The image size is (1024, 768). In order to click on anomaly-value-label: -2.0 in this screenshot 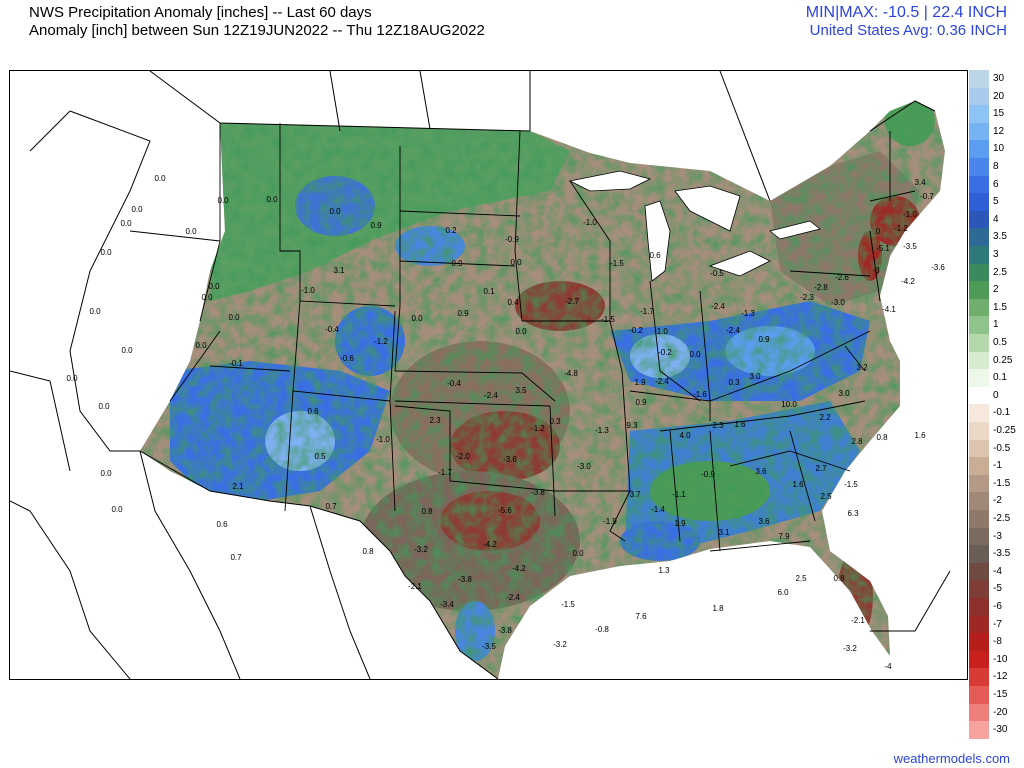, I will do `click(463, 456)`.